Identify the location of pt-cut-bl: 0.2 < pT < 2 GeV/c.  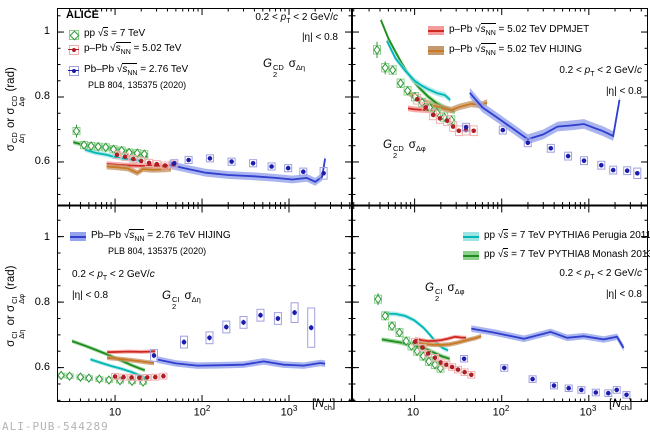
(113, 275).